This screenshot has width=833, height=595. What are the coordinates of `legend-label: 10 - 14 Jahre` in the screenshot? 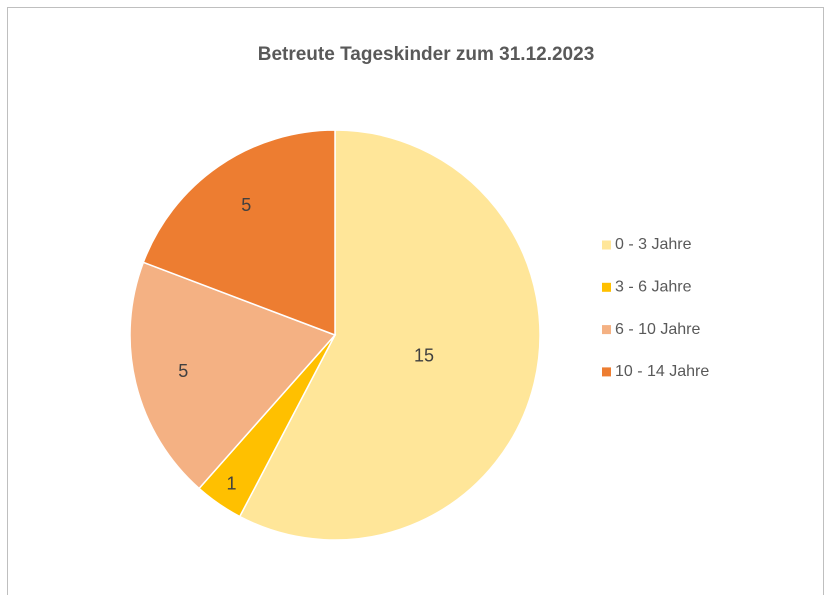 It's located at (662, 371).